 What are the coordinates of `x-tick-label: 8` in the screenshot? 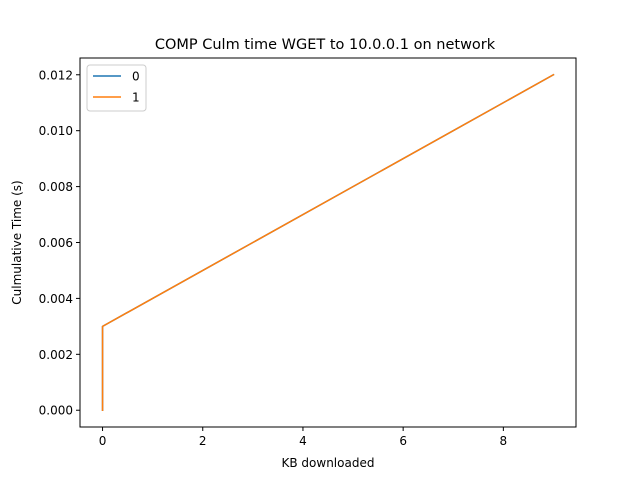 It's located at (504, 441).